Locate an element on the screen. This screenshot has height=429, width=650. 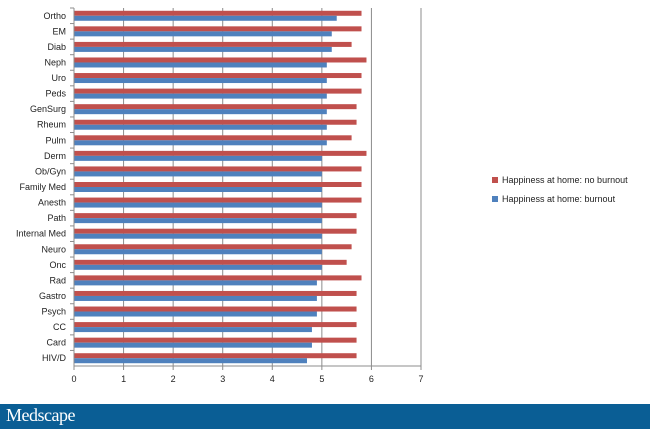
category-label: HIV/D is located at coordinates (54, 358).